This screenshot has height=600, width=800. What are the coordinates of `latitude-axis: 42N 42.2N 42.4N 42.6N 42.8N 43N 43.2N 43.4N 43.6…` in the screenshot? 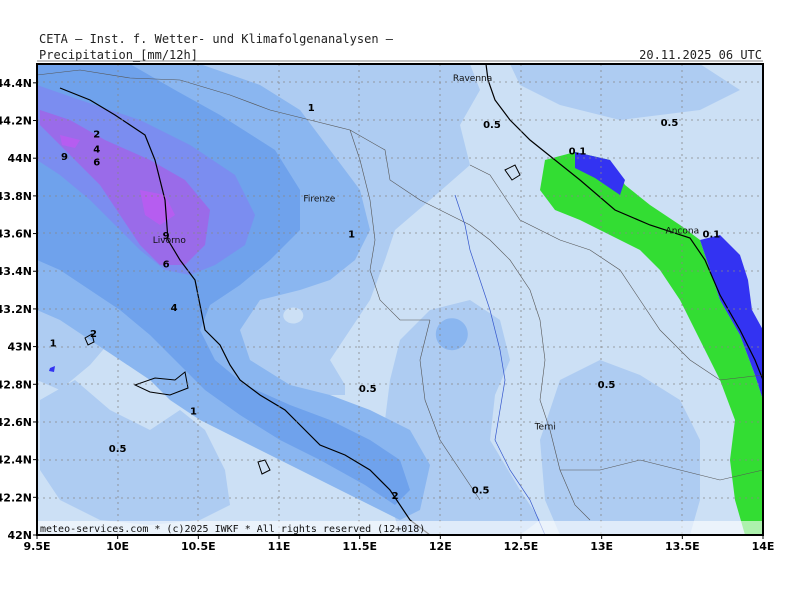 It's located at (18, 309).